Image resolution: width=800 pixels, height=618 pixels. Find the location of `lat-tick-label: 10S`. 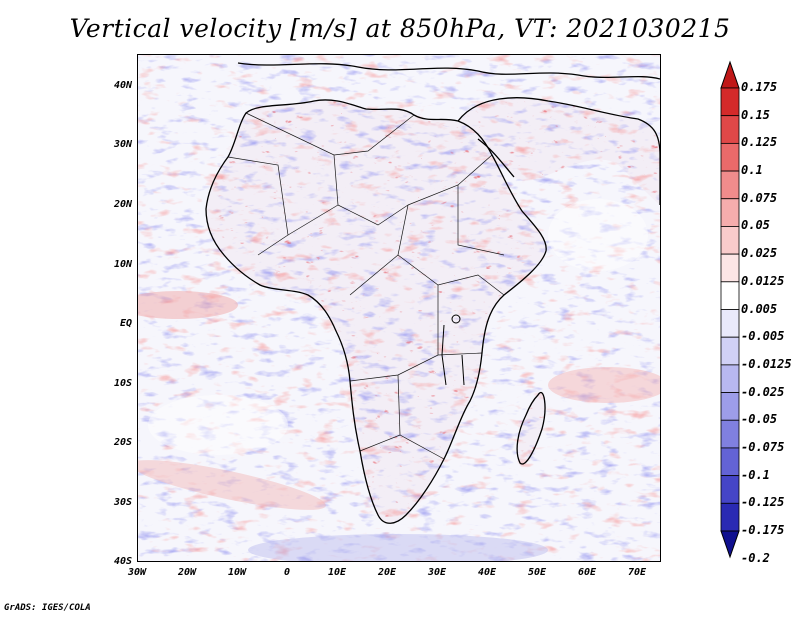

lat-tick-label: 10S is located at coordinates (122, 383).